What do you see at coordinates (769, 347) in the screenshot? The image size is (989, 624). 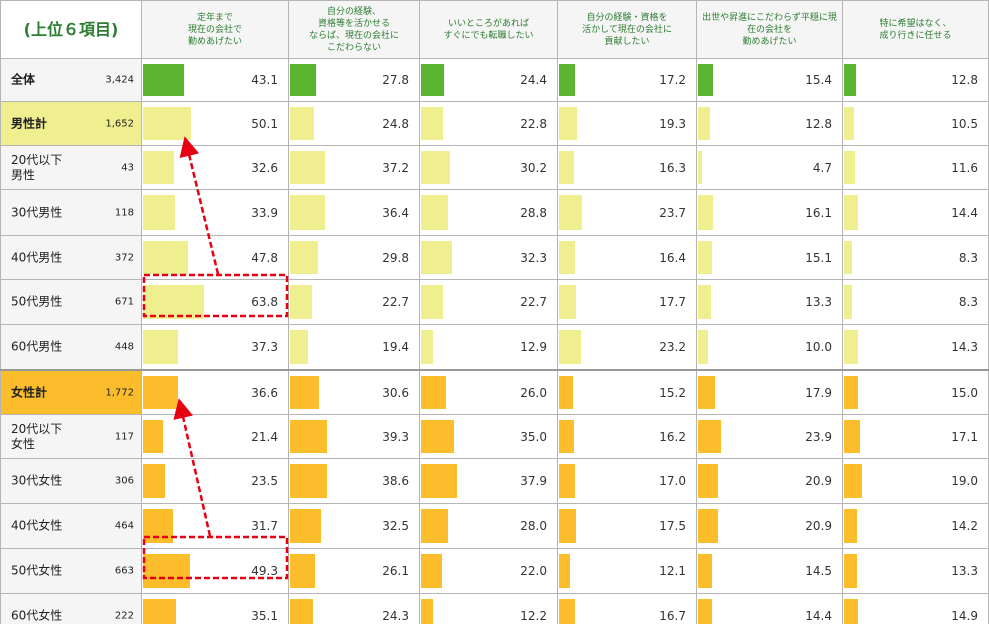 I see `value-cell: 10.0` at bounding box center [769, 347].